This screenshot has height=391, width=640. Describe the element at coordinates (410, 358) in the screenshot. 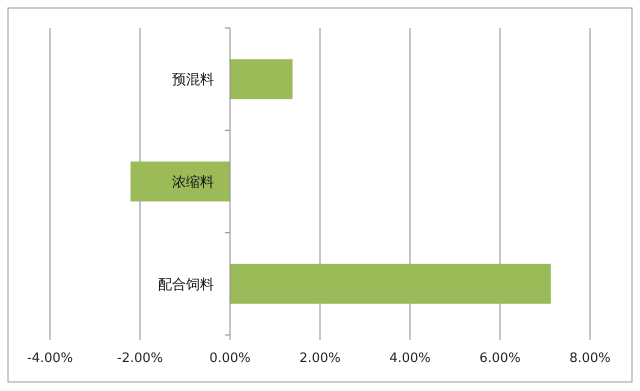

I see `x-tick-label: 4.00%` at that location.